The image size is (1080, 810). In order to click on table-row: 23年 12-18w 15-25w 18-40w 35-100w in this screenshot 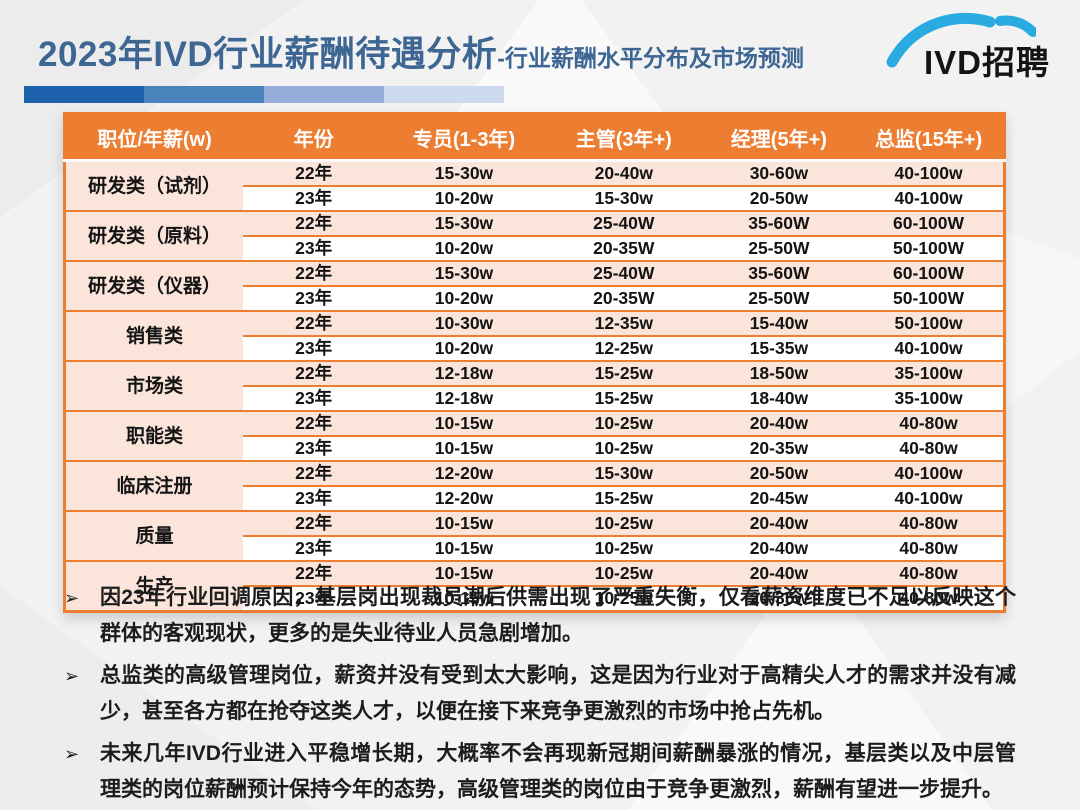, I will do `click(535, 398)`.